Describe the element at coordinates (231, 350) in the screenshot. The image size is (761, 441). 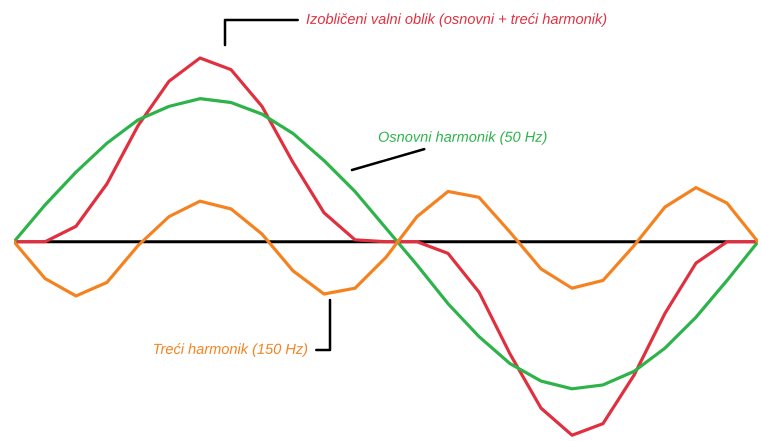
I see `text: Treći harmonik (150 Hz)` at that location.